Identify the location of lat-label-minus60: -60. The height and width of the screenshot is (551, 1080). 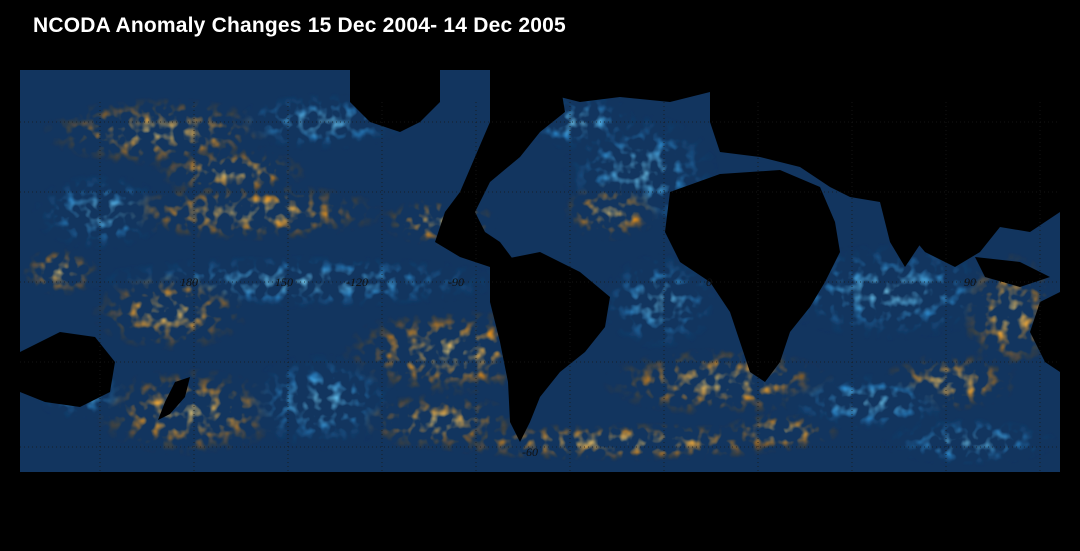
(530, 452).